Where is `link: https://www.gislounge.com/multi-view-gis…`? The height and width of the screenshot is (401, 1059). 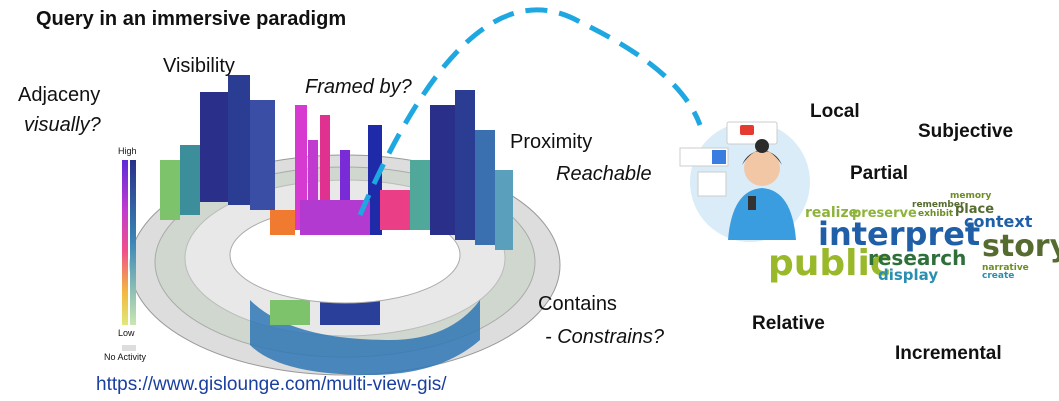 link: https://www.gislounge.com/multi-view-gis… is located at coordinates (271, 384).